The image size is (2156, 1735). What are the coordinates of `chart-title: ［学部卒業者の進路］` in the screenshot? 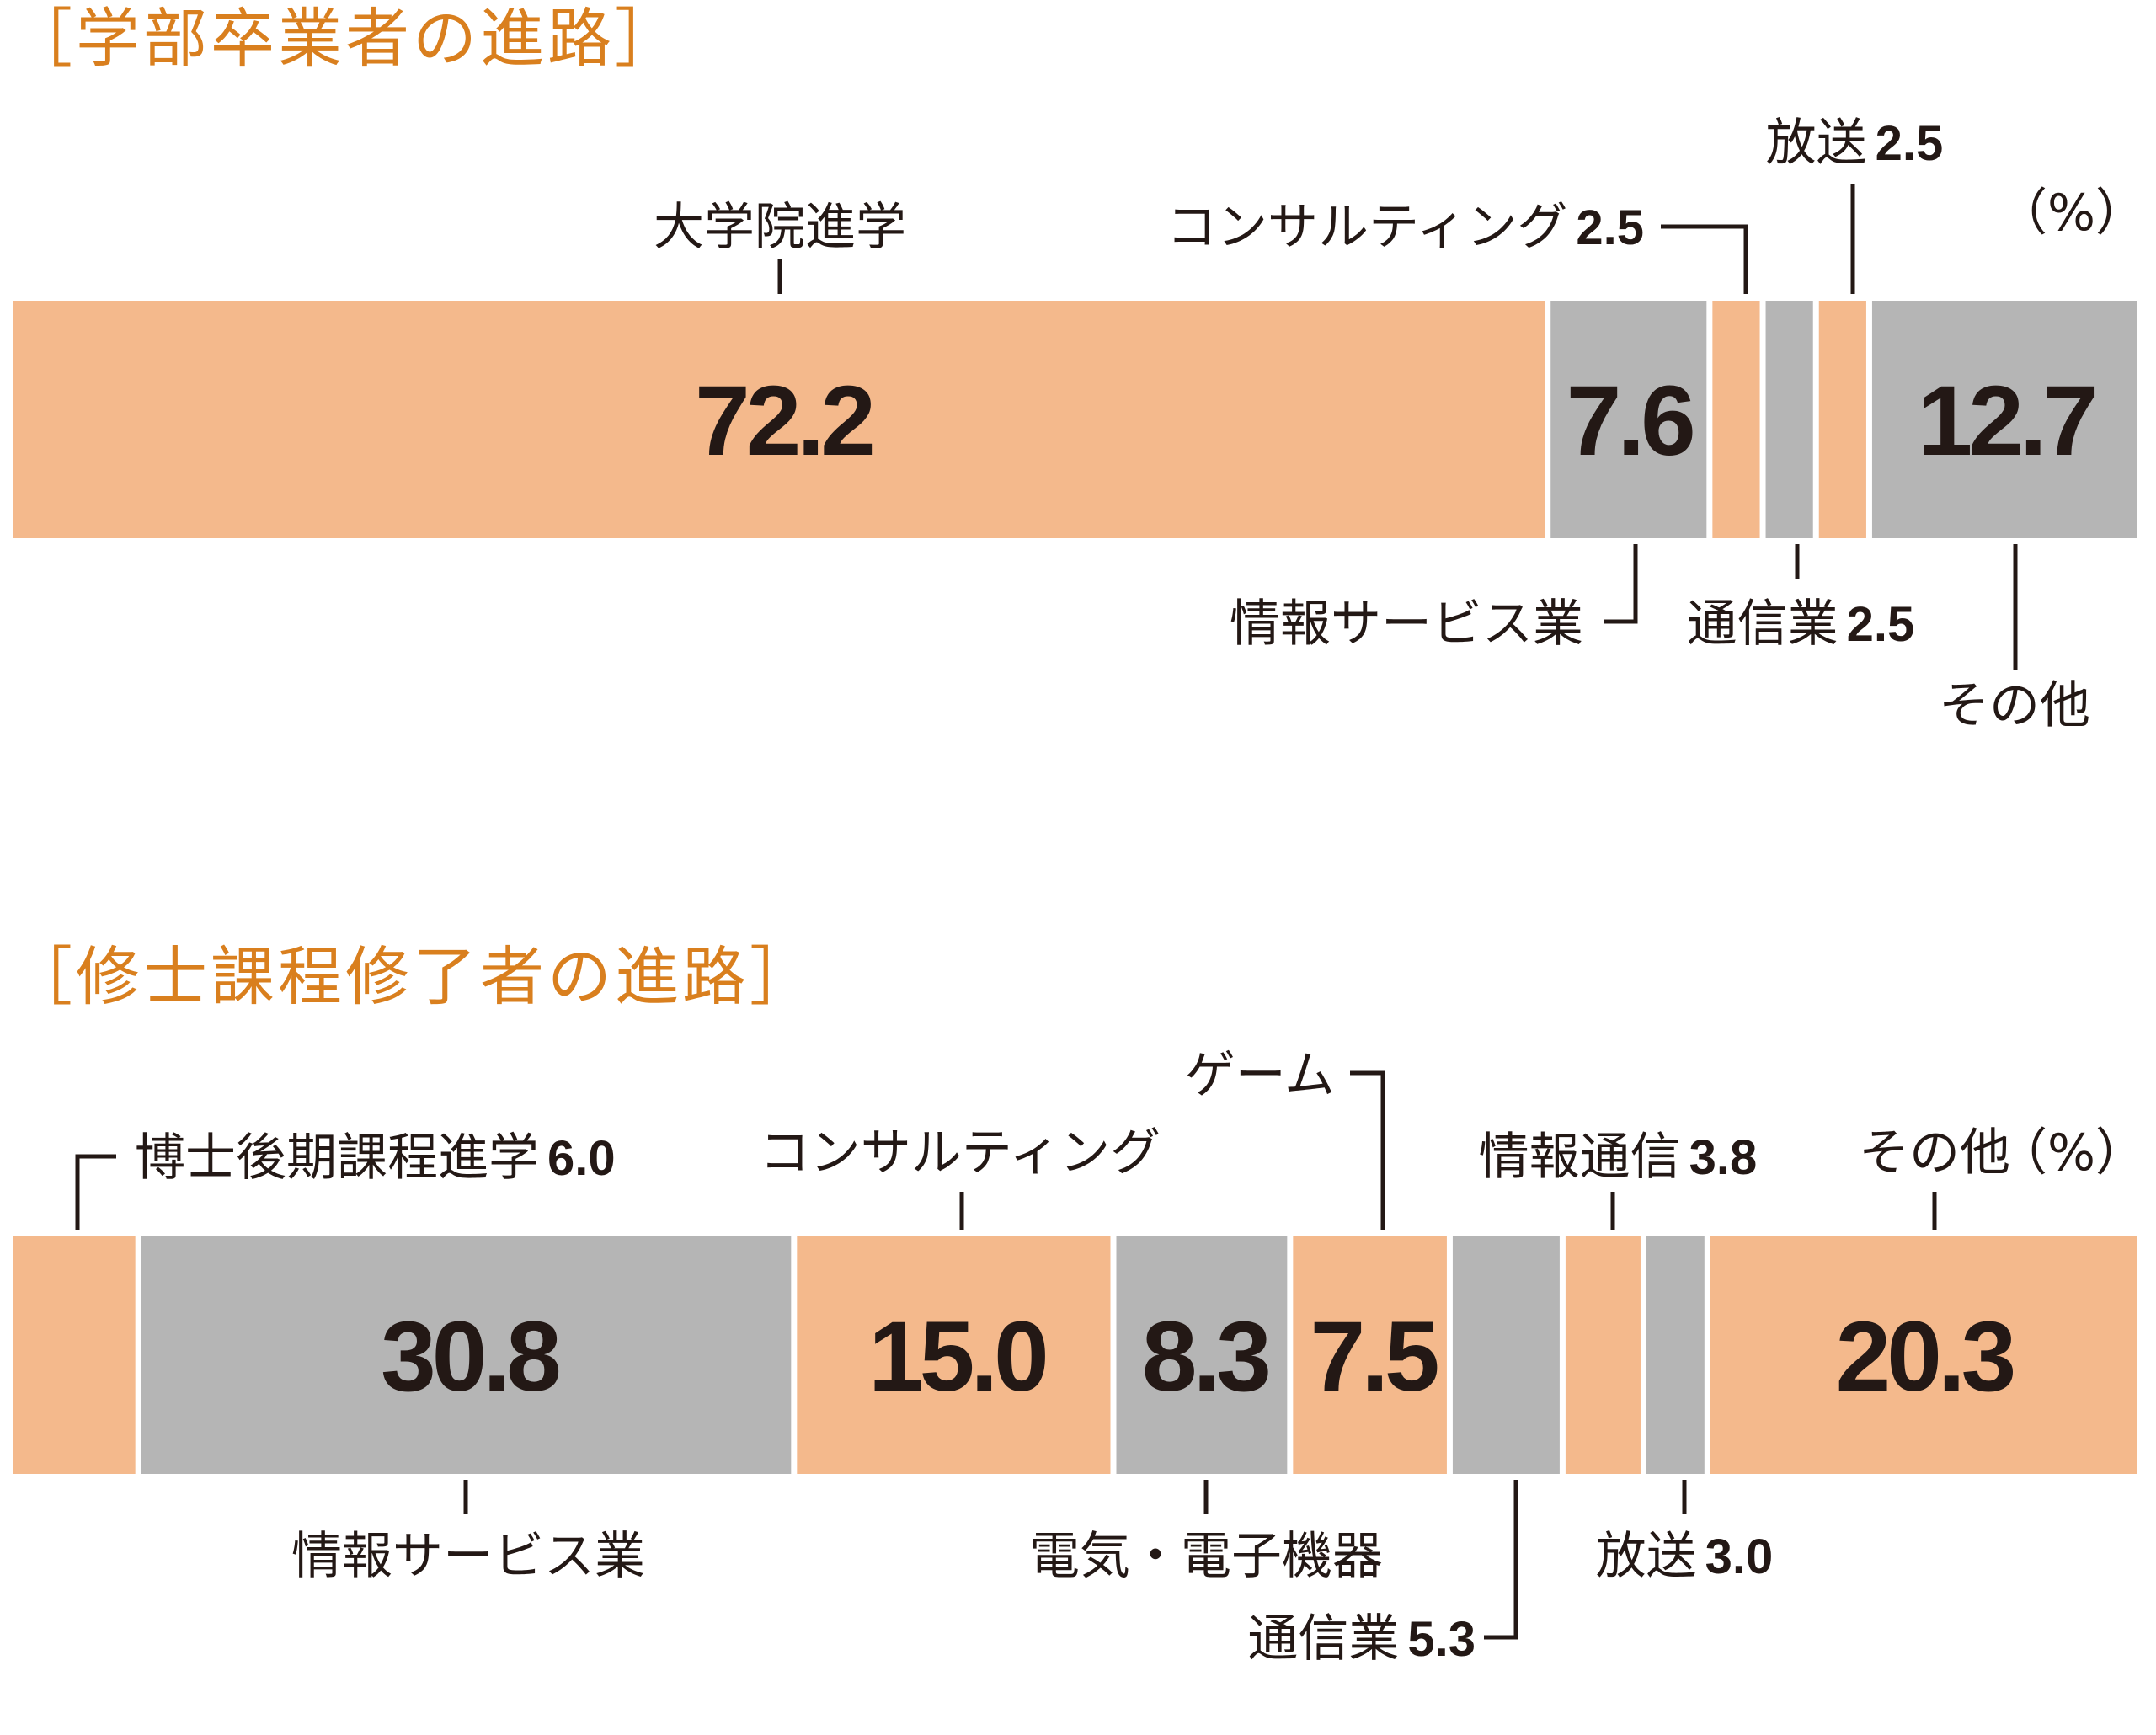 It's located at (345, 38).